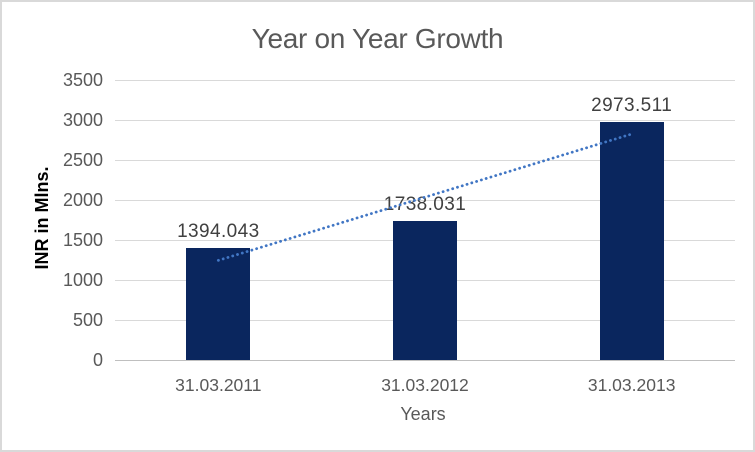  Describe the element at coordinates (82, 120) in the screenshot. I see `y-tick-label: 3000` at that location.